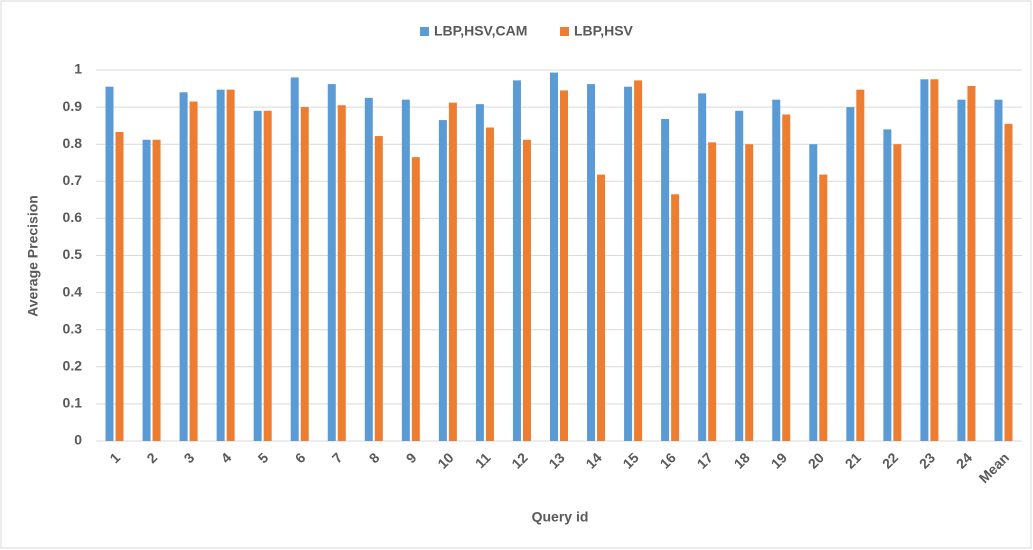  What do you see at coordinates (73, 328) in the screenshot?
I see `y-tick-label: 0.3` at bounding box center [73, 328].